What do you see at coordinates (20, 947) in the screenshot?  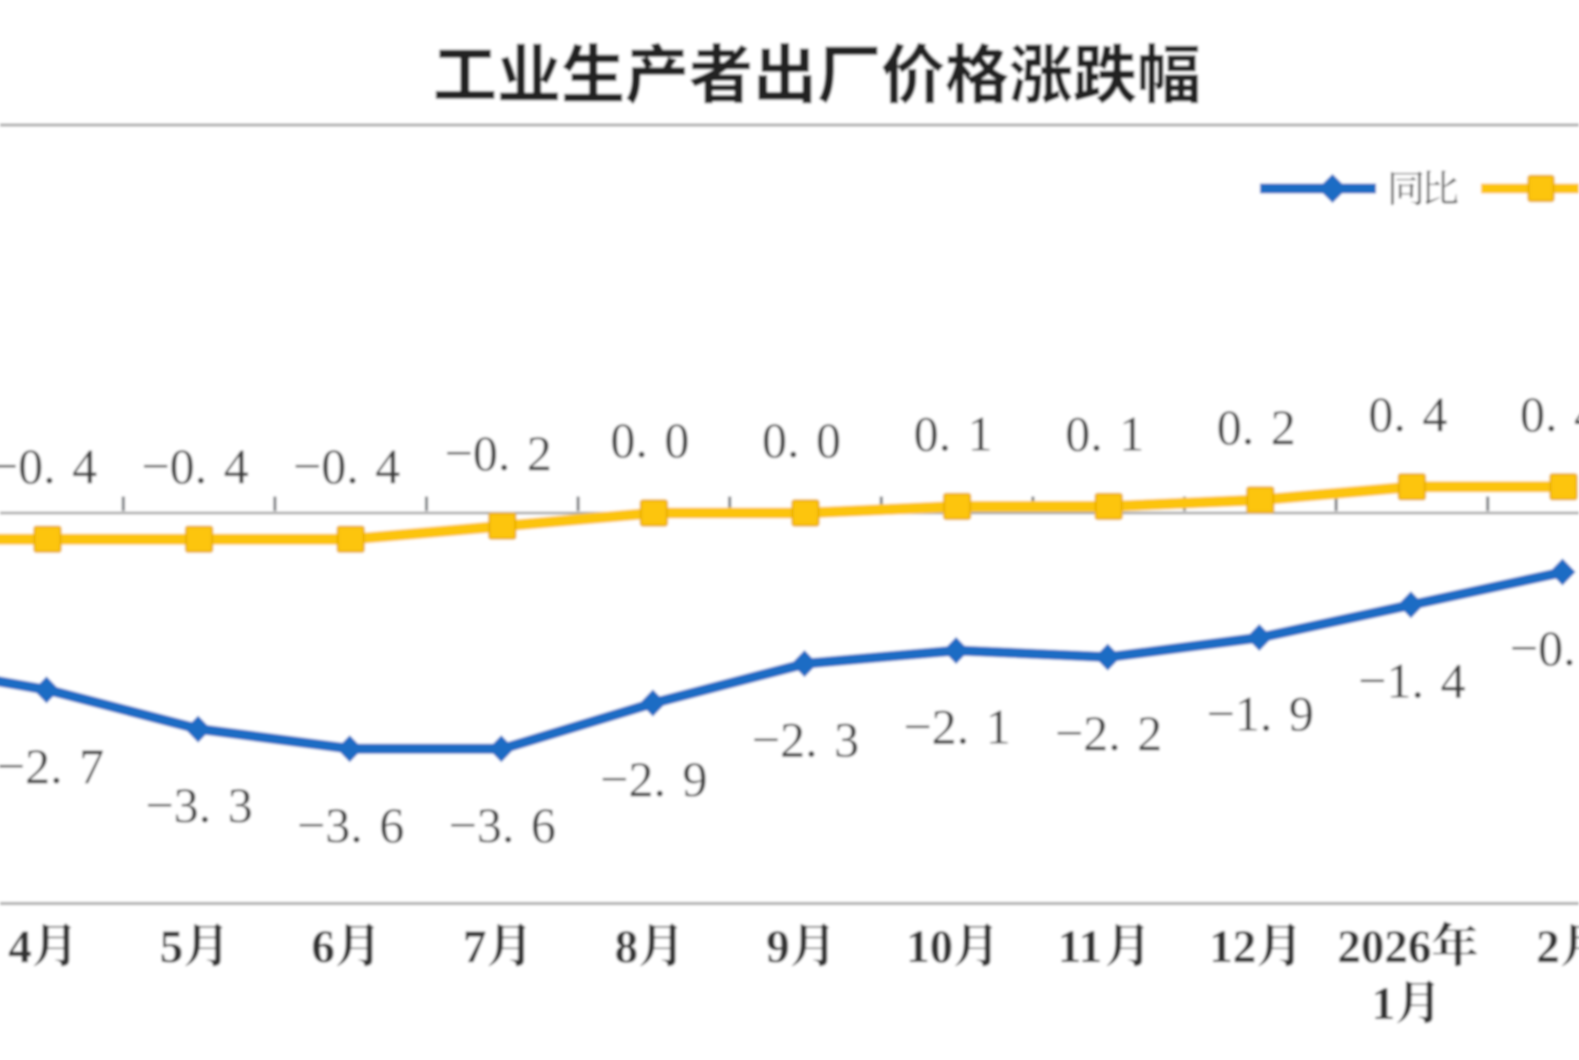 I see `svg-text: 4` at bounding box center [20, 947].